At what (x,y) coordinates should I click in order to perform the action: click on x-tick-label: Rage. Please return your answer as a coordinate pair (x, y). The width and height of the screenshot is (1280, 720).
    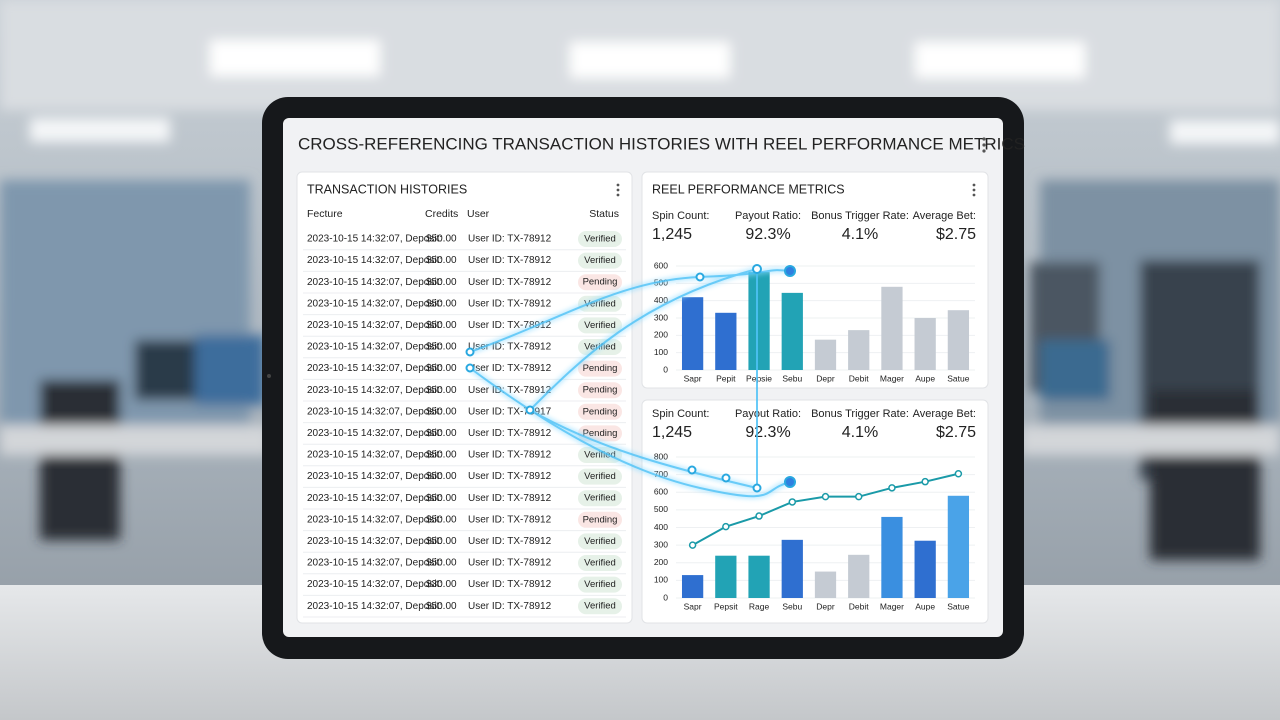
    Looking at the image, I should click on (759, 606).